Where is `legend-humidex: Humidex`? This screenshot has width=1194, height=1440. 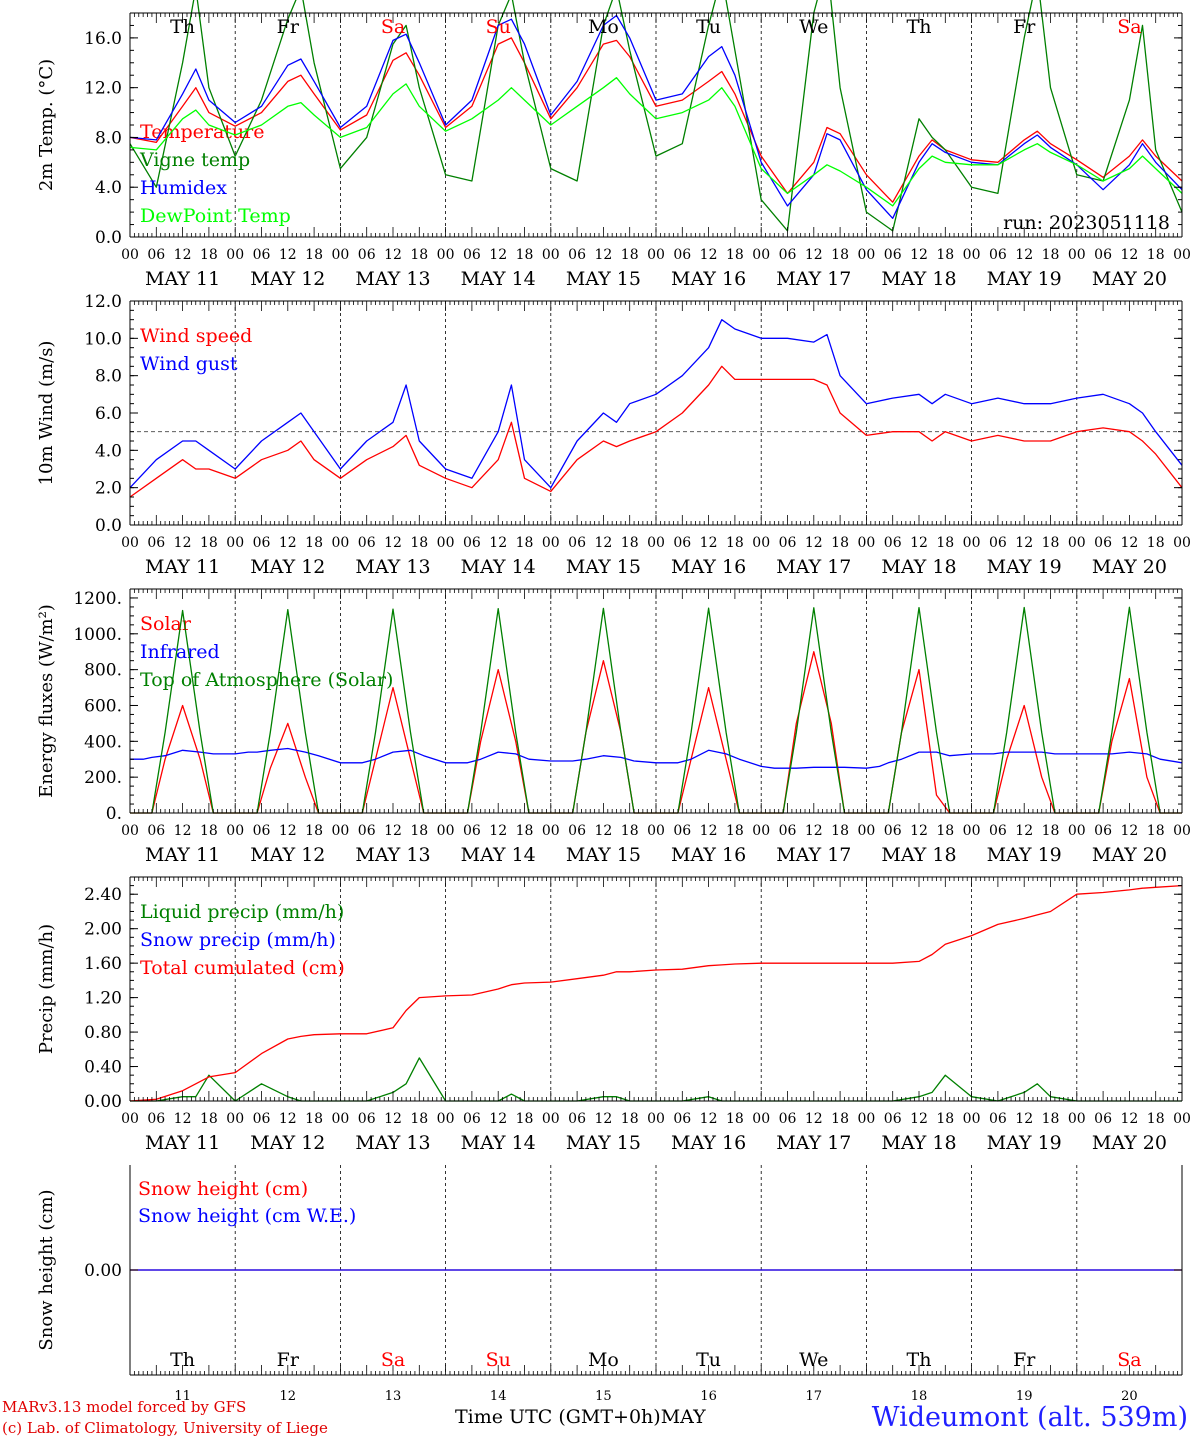 legend-humidex: Humidex is located at coordinates (183, 188).